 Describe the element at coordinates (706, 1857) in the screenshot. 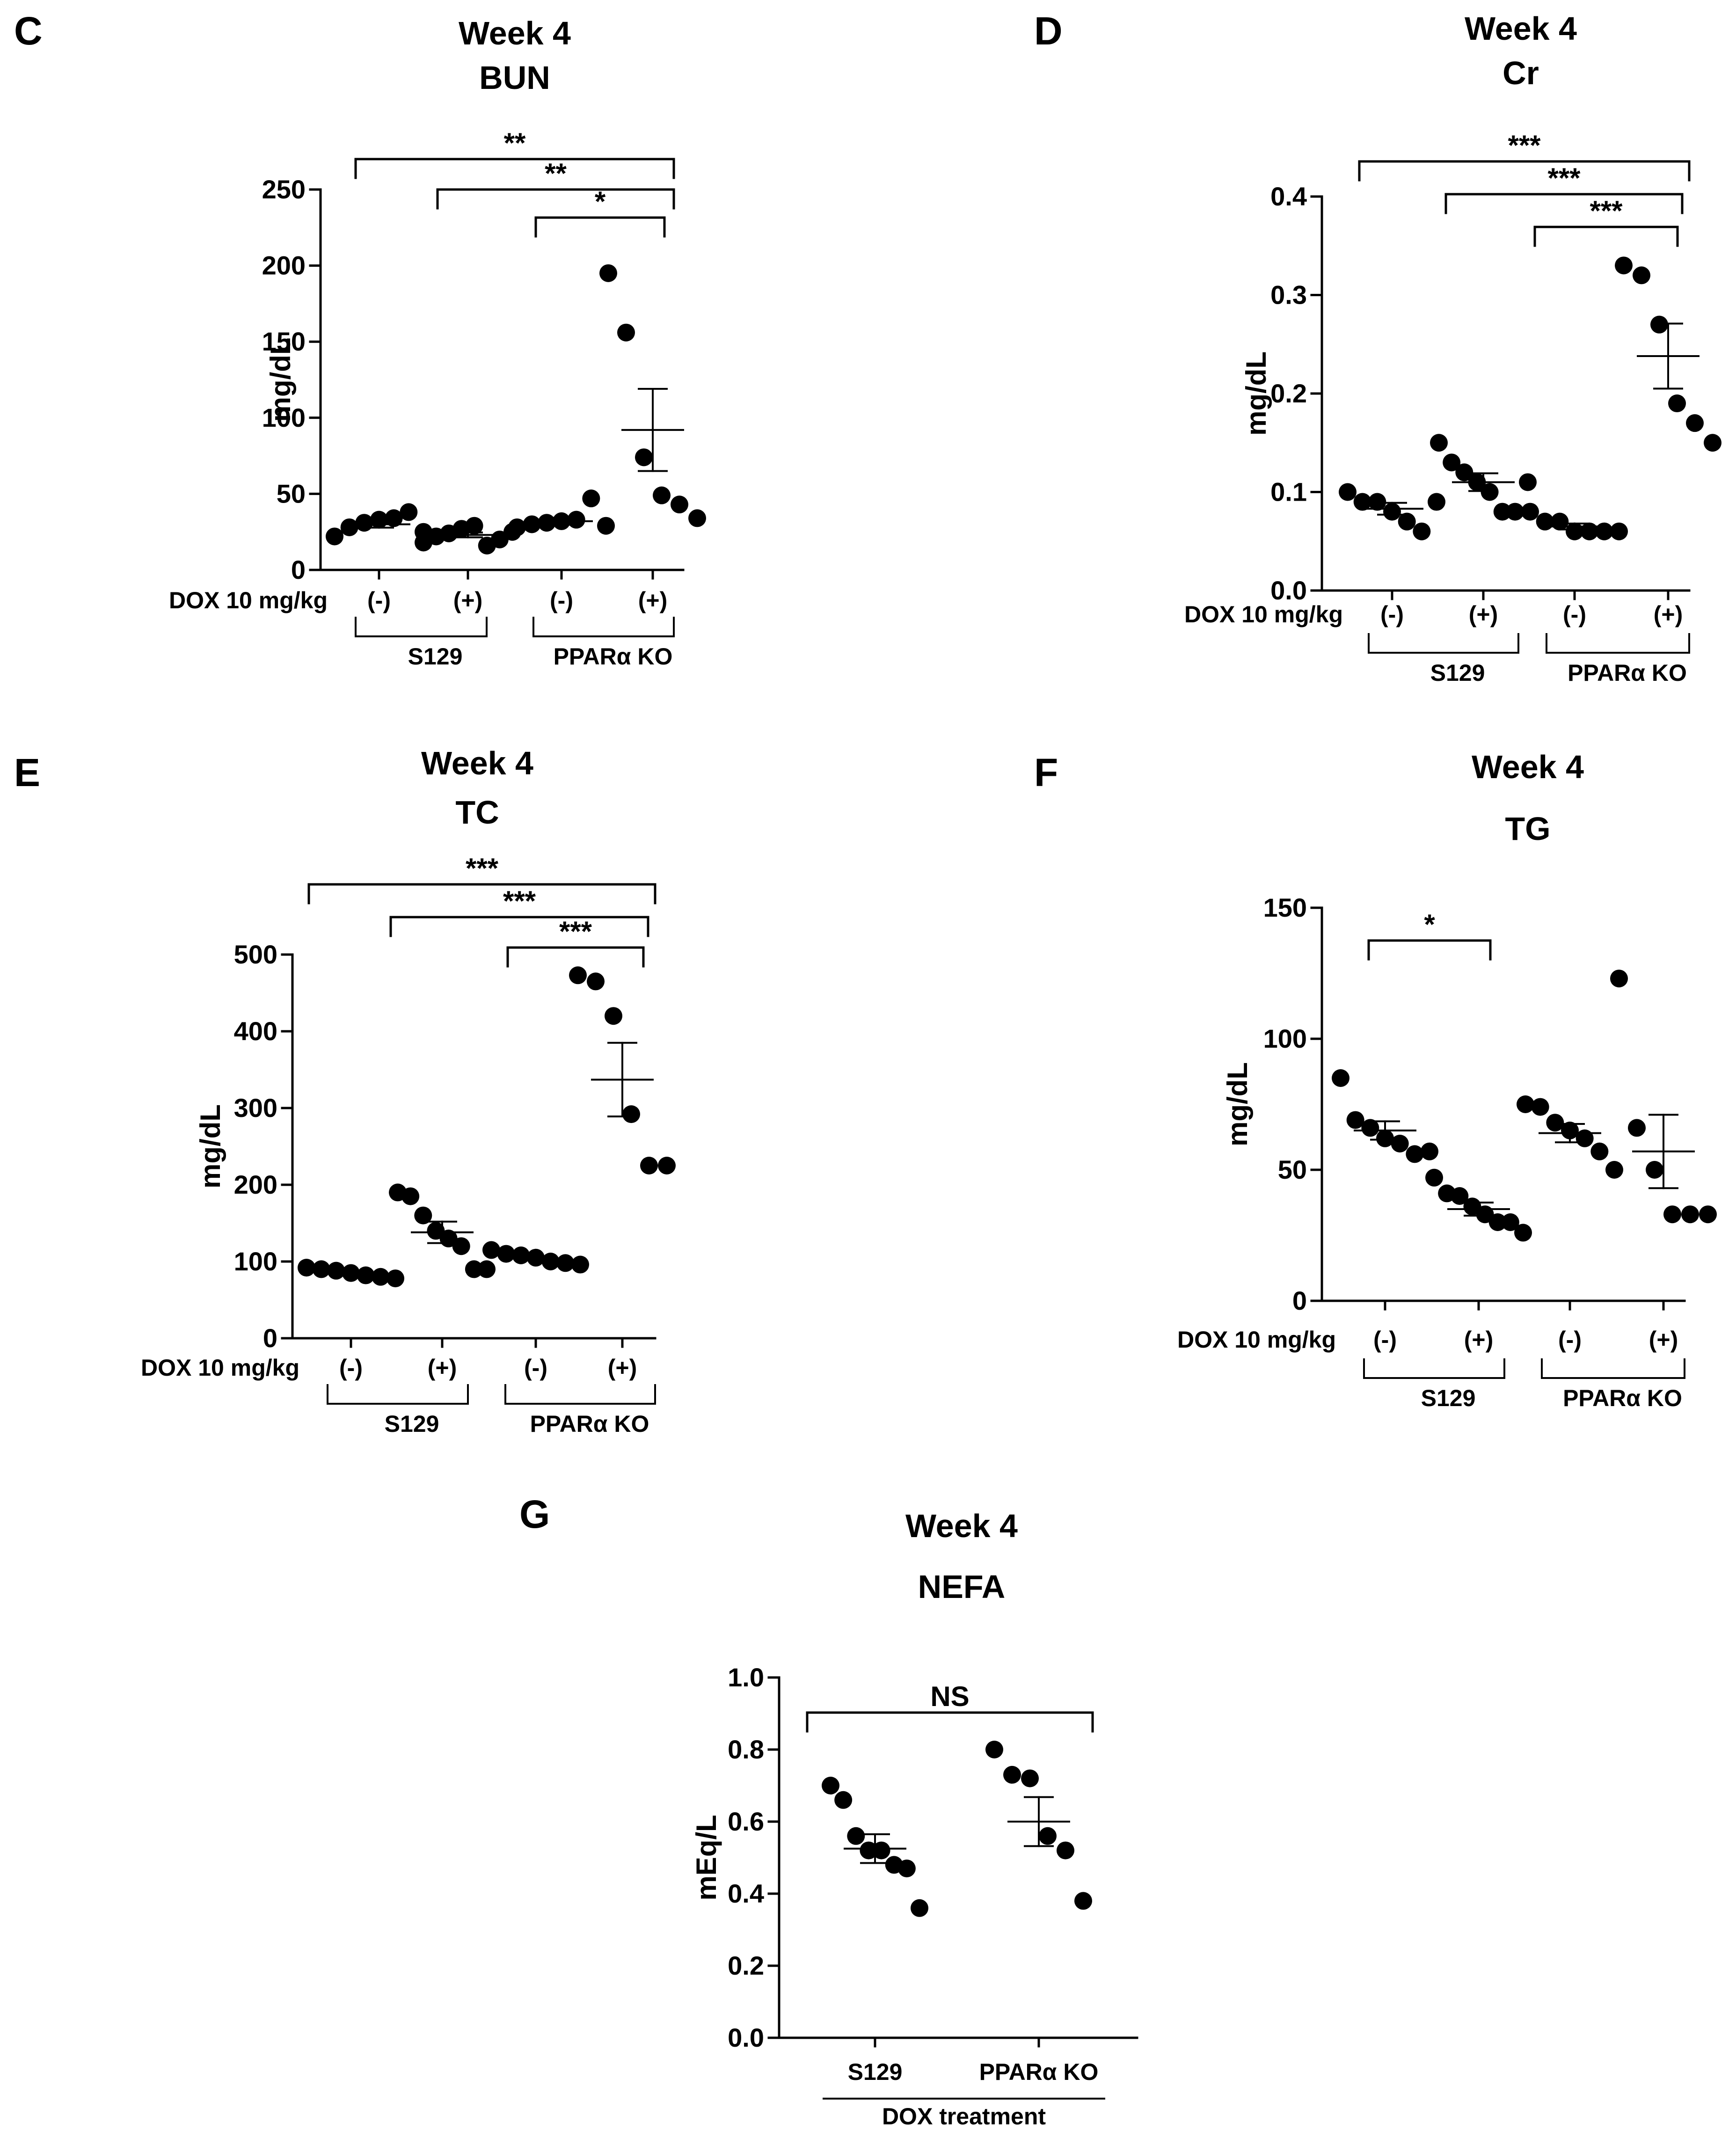

I see `panel-g-y-label: mEq/L` at that location.